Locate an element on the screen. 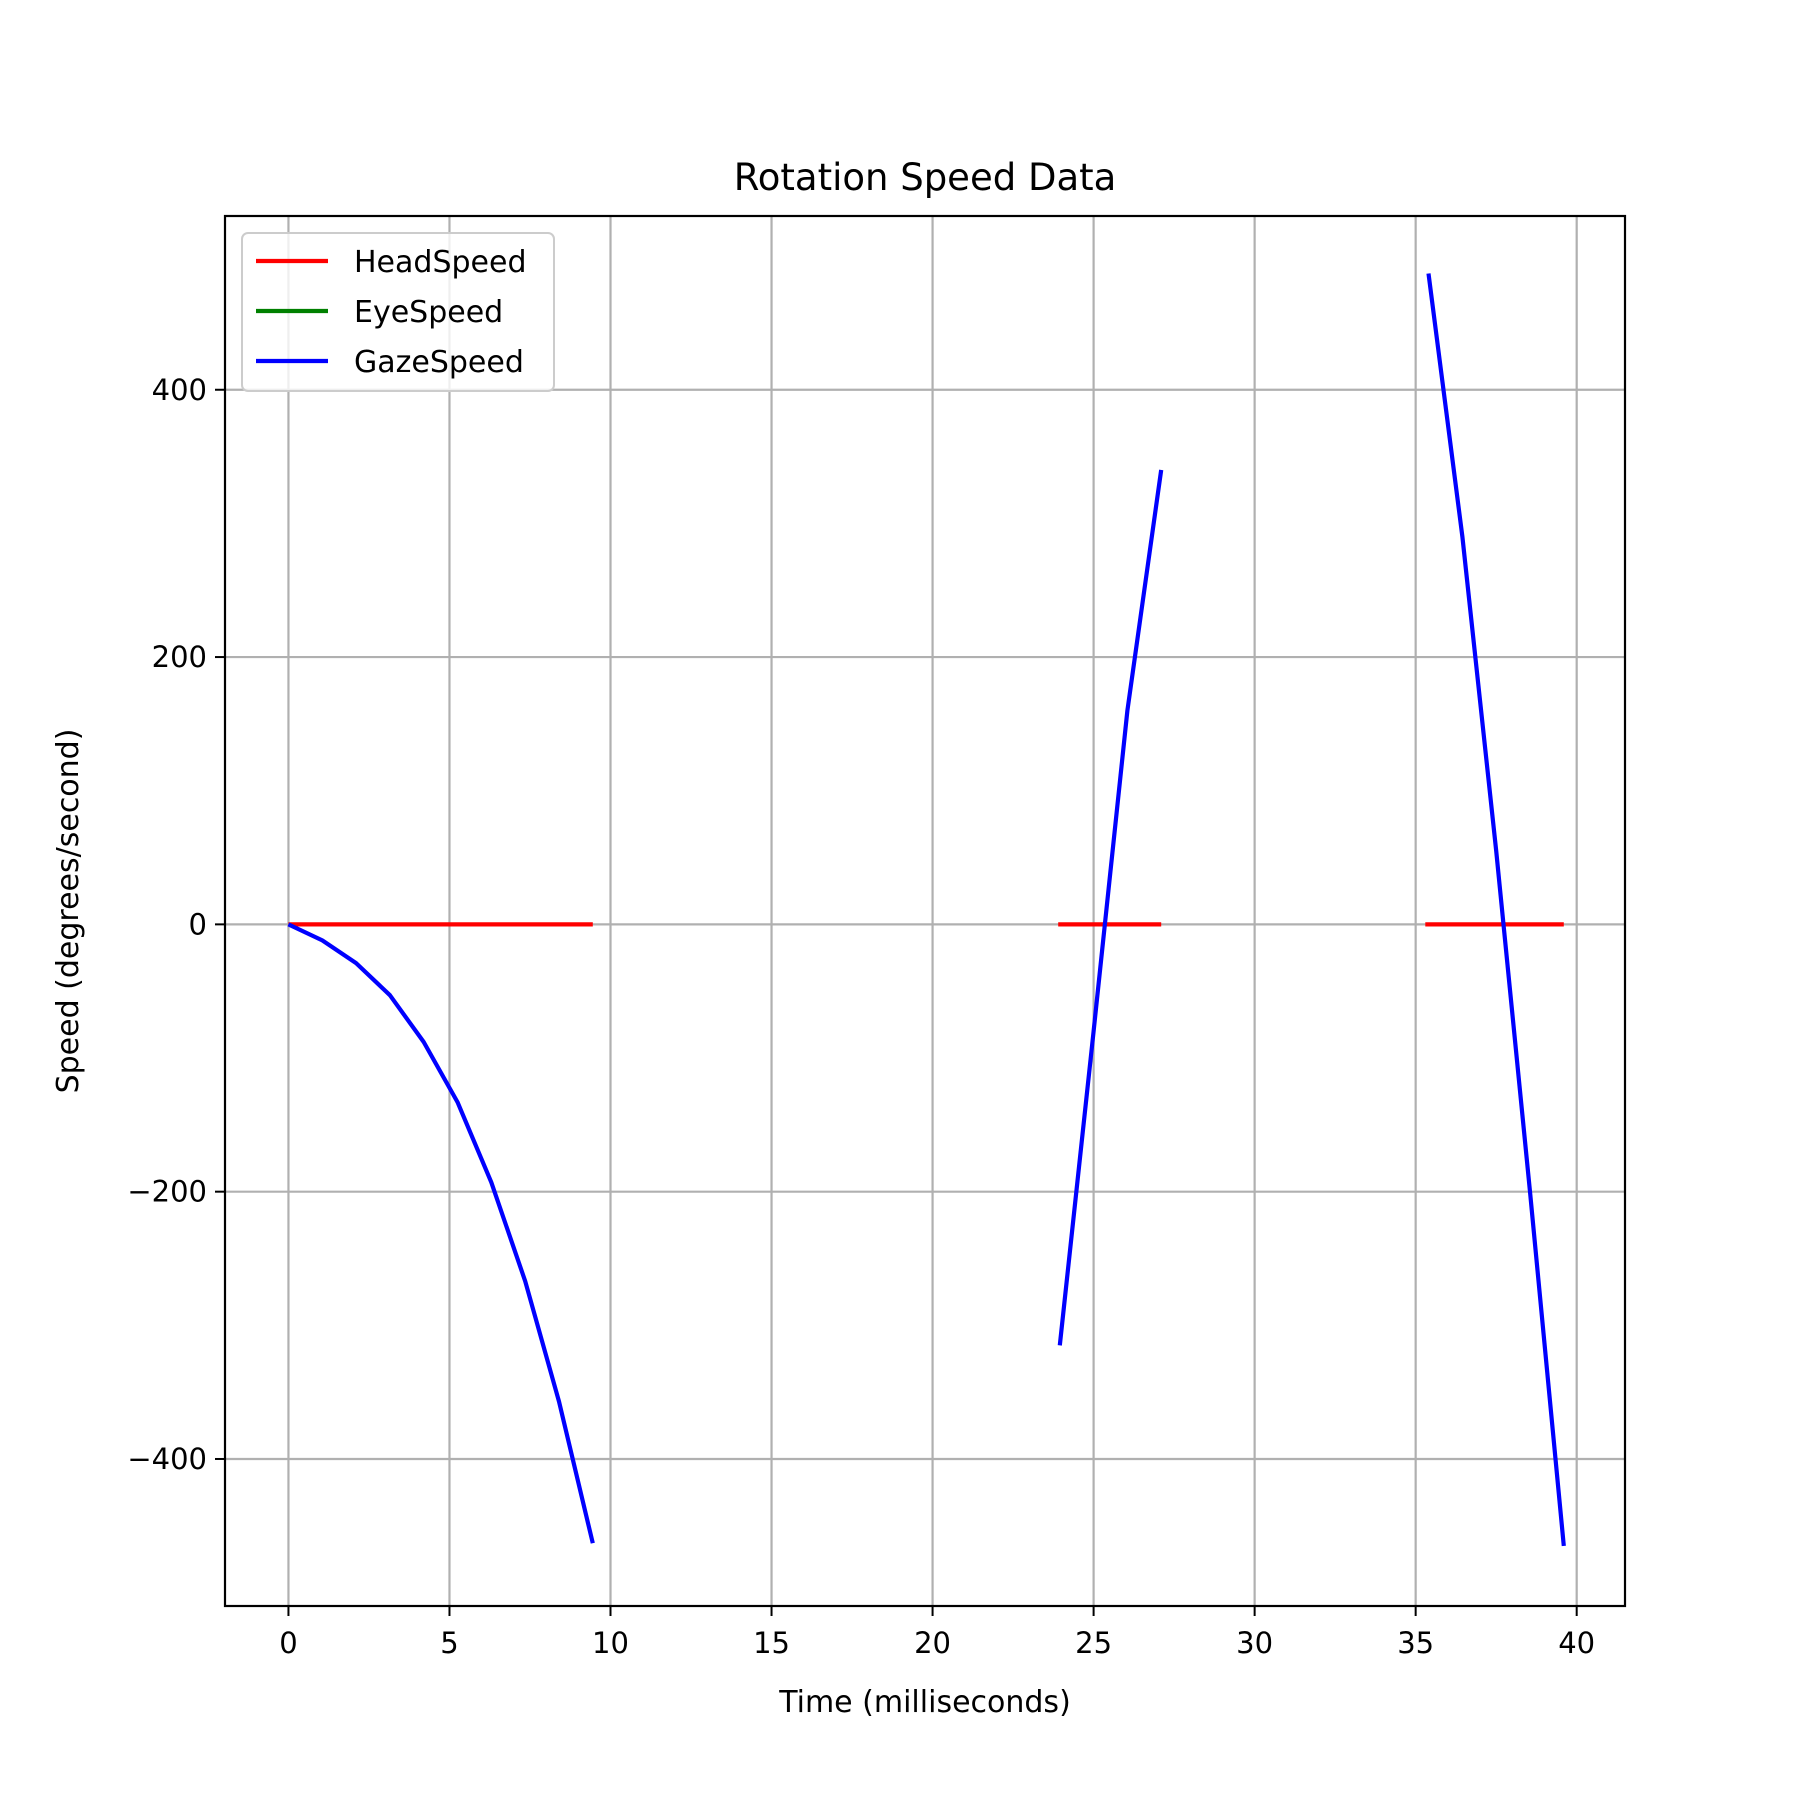  legend-box is located at coordinates (398, 312).